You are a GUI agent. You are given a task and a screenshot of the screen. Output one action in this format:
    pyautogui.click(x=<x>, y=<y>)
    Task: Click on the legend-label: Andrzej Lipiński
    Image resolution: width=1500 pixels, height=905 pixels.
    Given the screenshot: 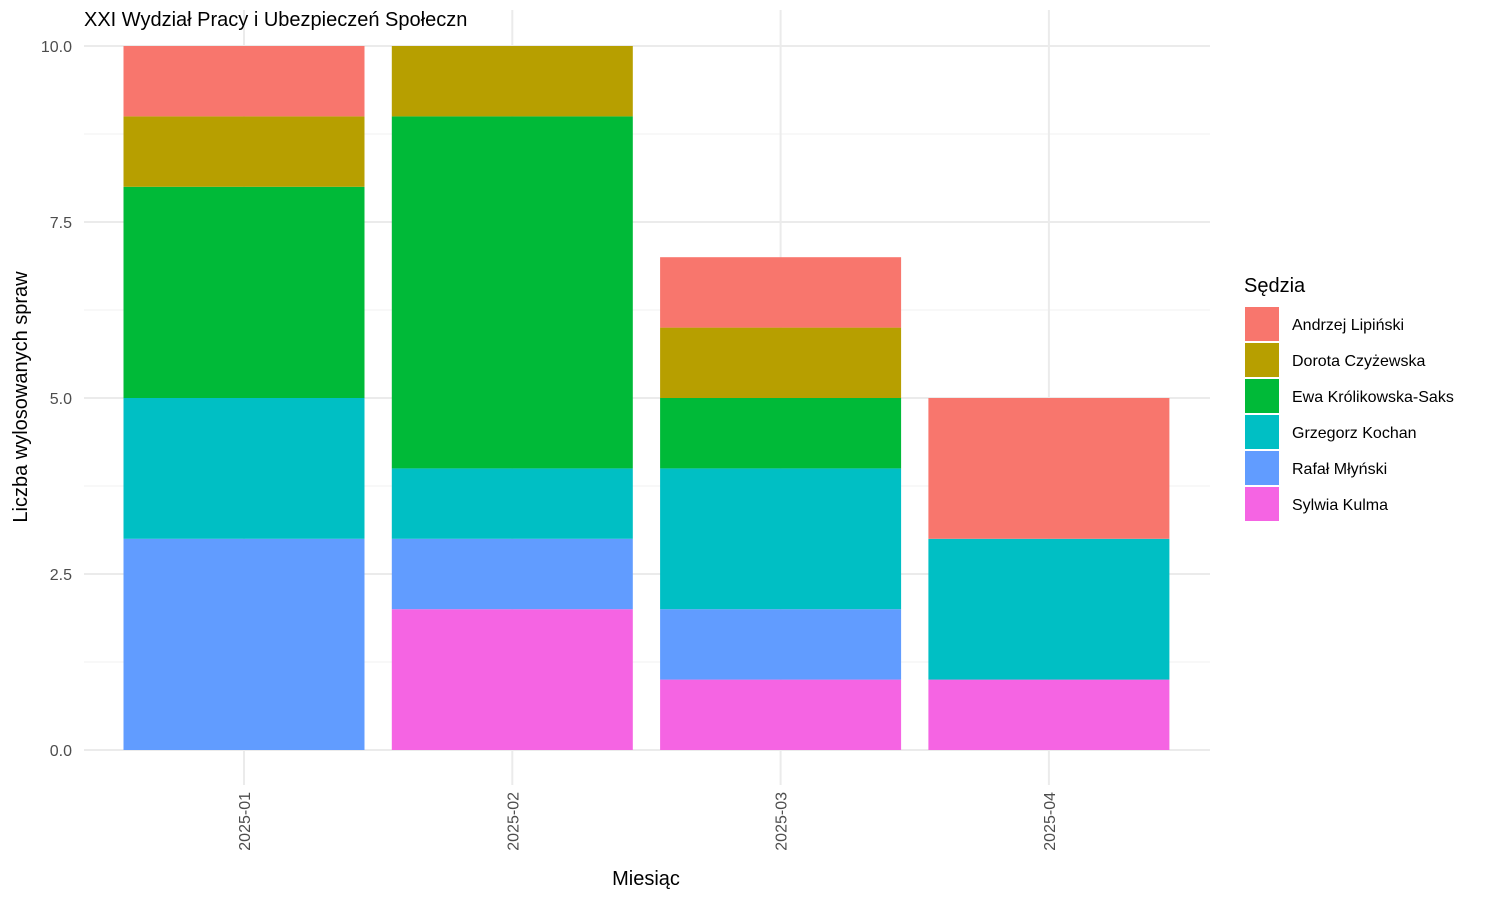 What is the action you would take?
    pyautogui.click(x=1348, y=325)
    